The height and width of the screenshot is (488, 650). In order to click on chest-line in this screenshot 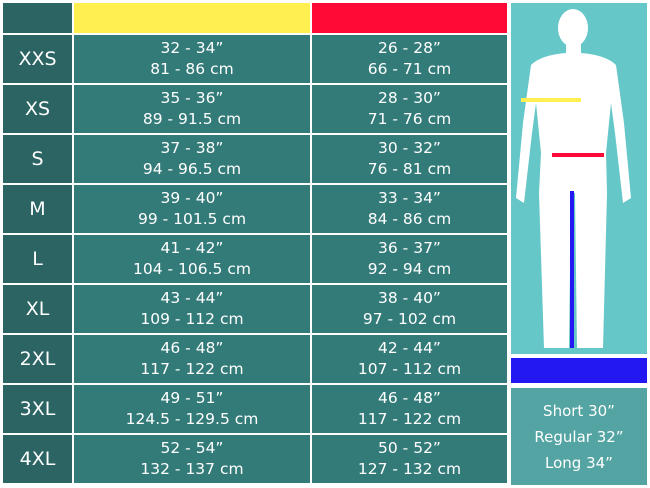, I will do `click(551, 100)`.